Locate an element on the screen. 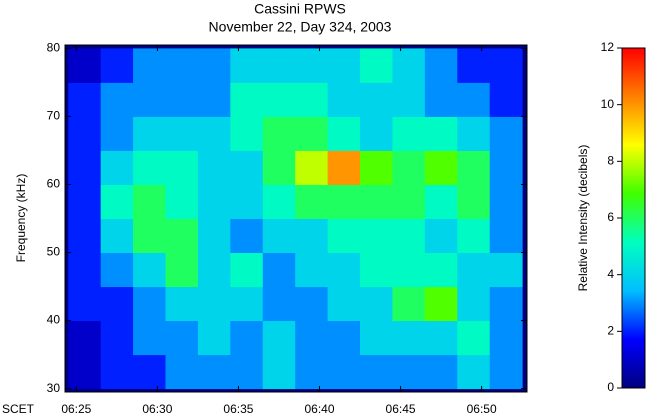  colorbar-tick-label: 6 is located at coordinates (610, 217).